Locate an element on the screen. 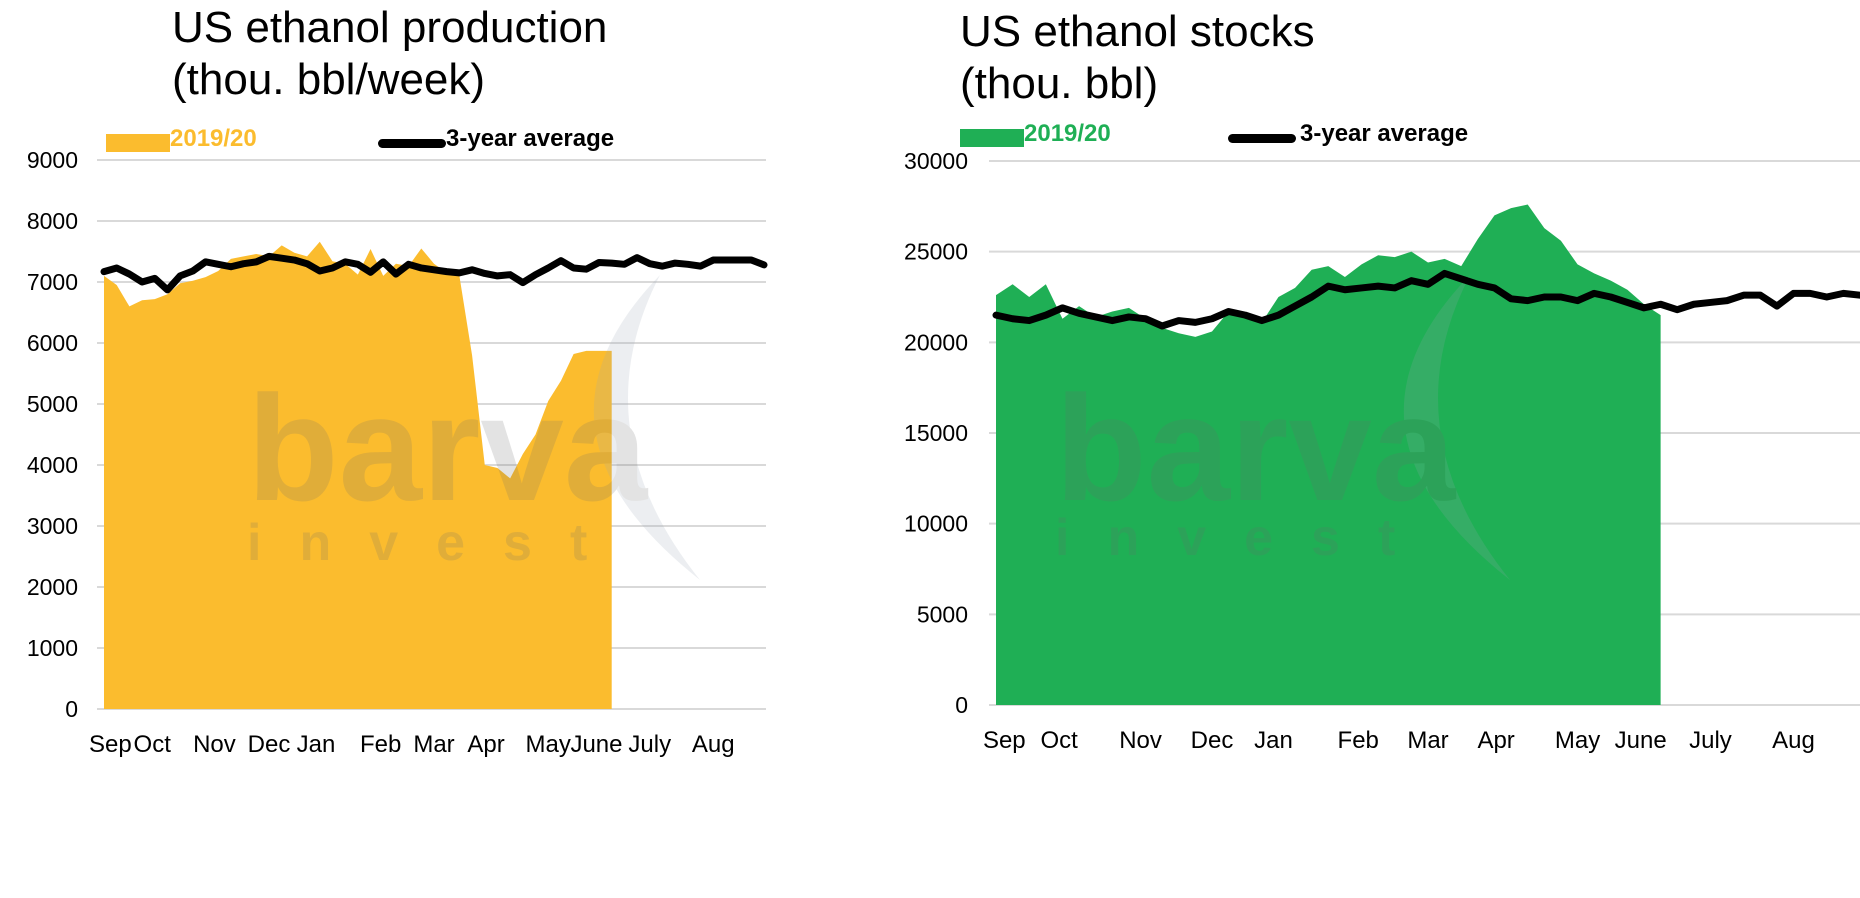 This screenshot has width=1860, height=898. production-legend-average-label: 3-year average is located at coordinates (530, 138).